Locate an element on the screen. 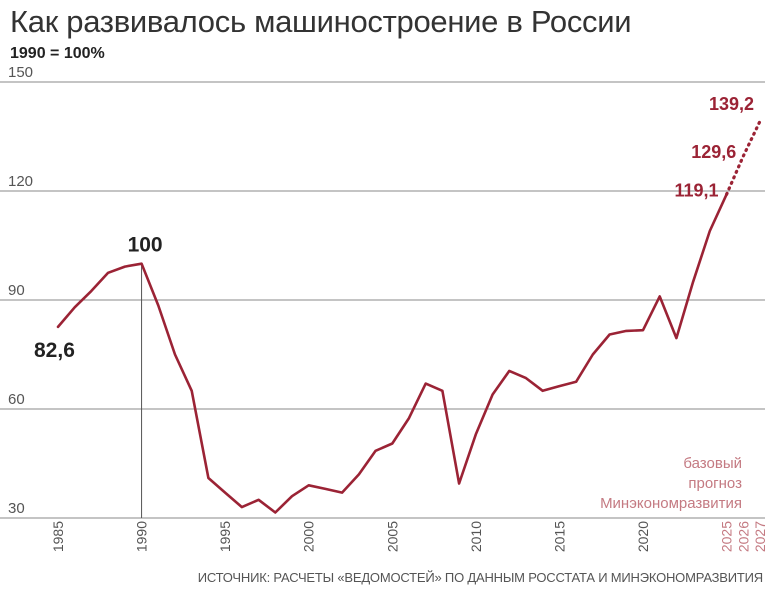  chart-title: Как развивалось машиностроение в России is located at coordinates (321, 21).